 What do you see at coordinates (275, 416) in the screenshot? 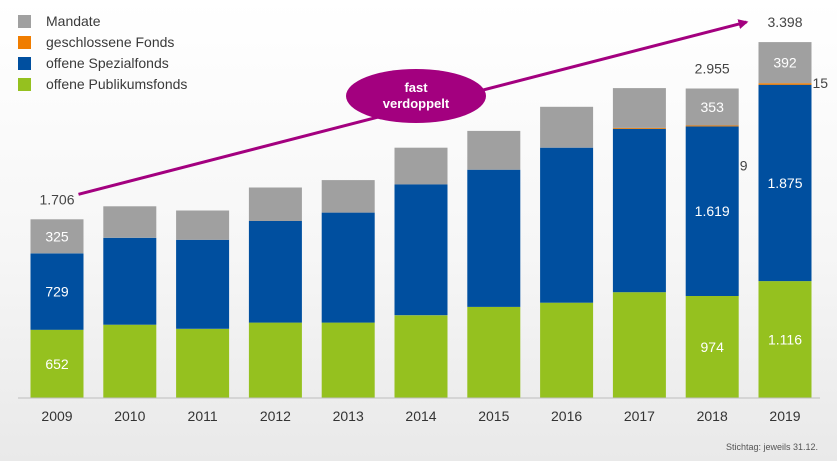
I see `x-tick-label-2012: 2012` at bounding box center [275, 416].